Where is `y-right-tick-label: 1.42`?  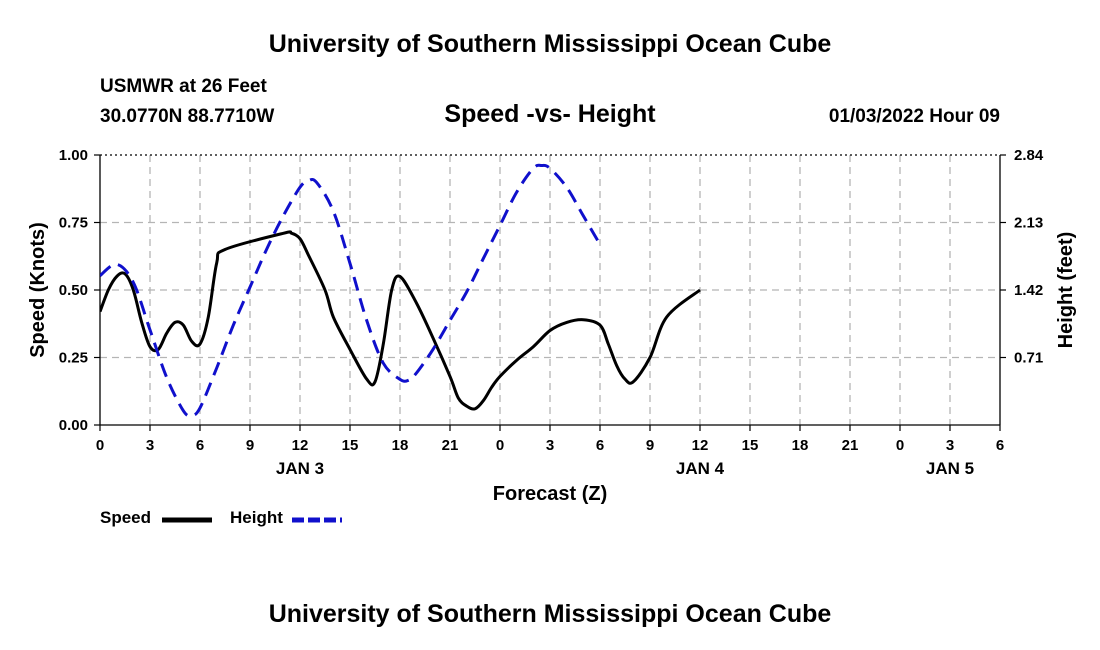 y-right-tick-label: 1.42 is located at coordinates (1028, 290).